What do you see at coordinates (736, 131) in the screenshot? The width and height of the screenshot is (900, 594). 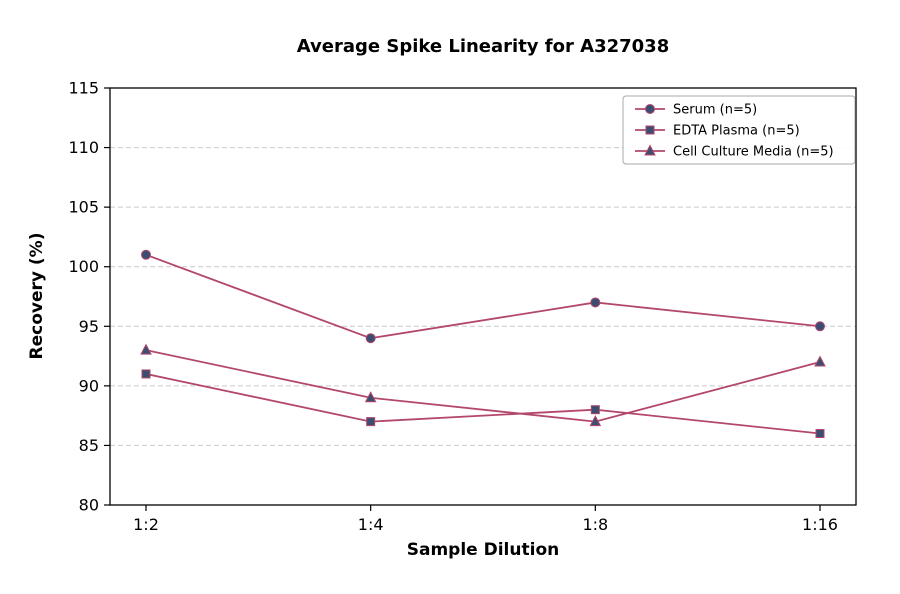 I see `legend-label: EDTA Plasma (n=5)` at bounding box center [736, 131].